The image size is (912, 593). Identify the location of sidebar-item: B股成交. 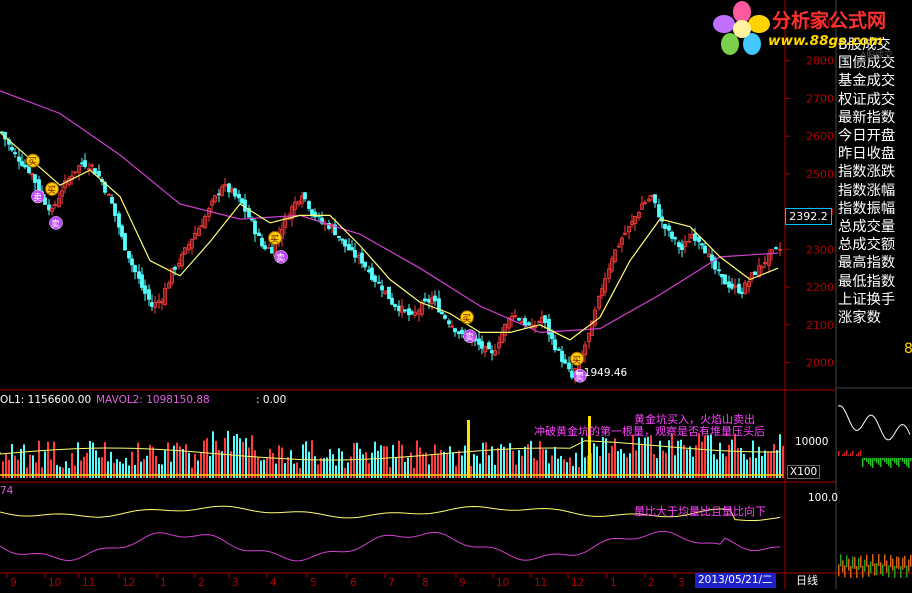
(864, 45).